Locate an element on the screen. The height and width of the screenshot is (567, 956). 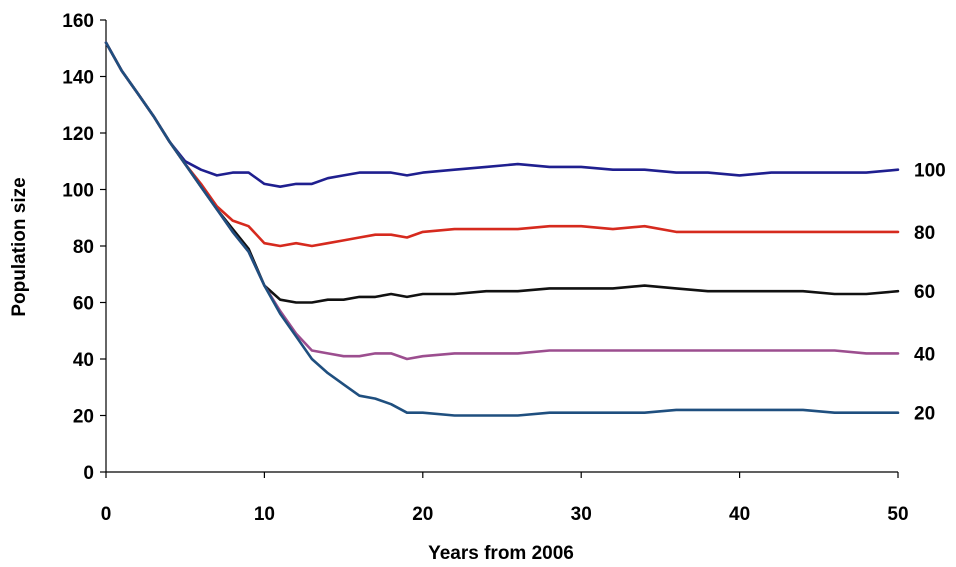
series-label-40: 40 is located at coordinates (924, 354).